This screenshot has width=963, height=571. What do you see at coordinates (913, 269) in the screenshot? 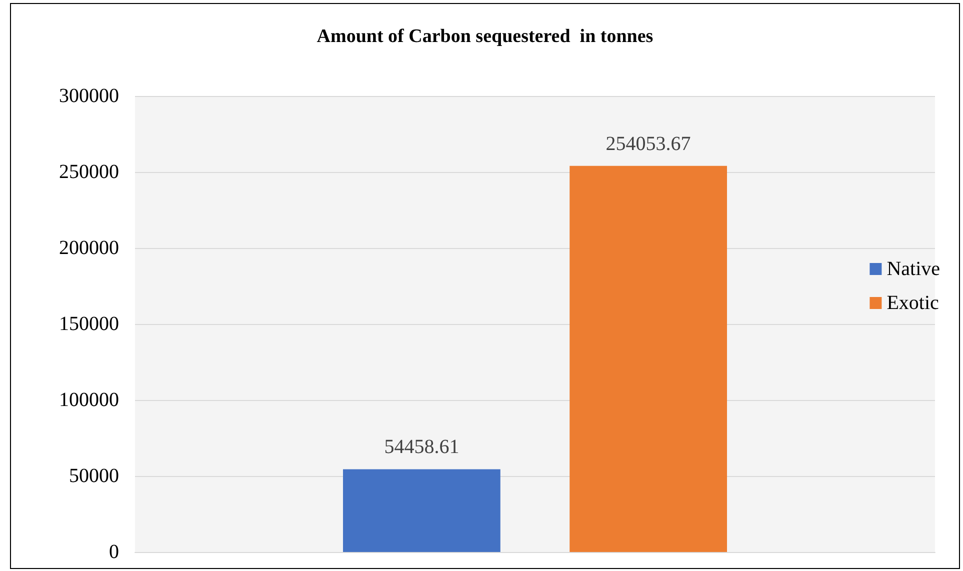
I see `legend-label: Native` at bounding box center [913, 269].